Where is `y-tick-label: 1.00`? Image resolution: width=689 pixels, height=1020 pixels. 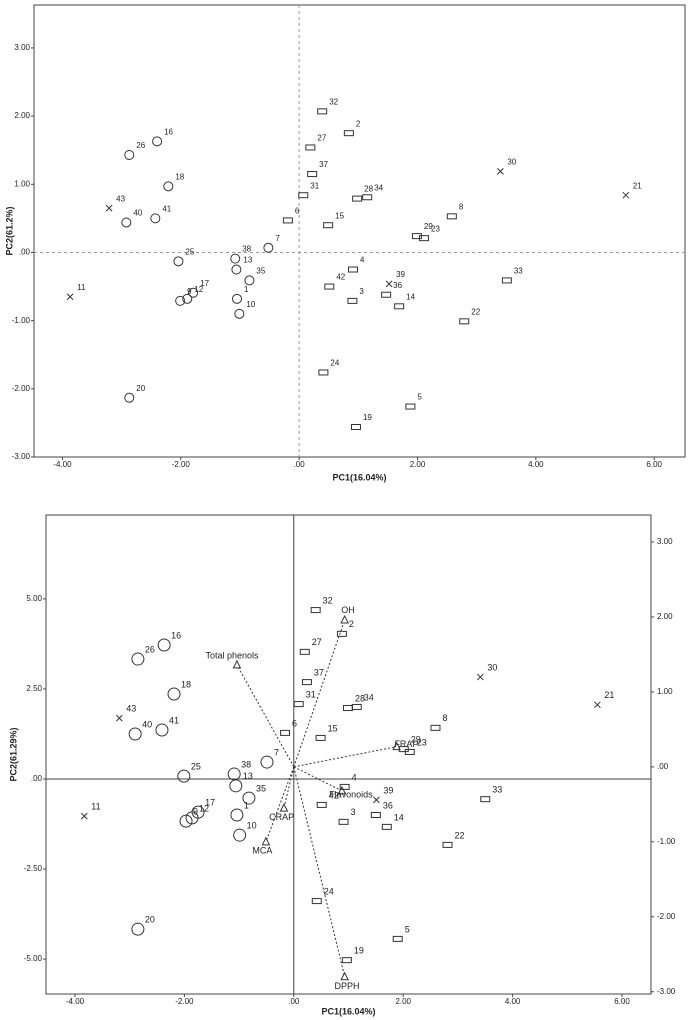
y-tick-label: 1.00 is located at coordinates (22, 183).